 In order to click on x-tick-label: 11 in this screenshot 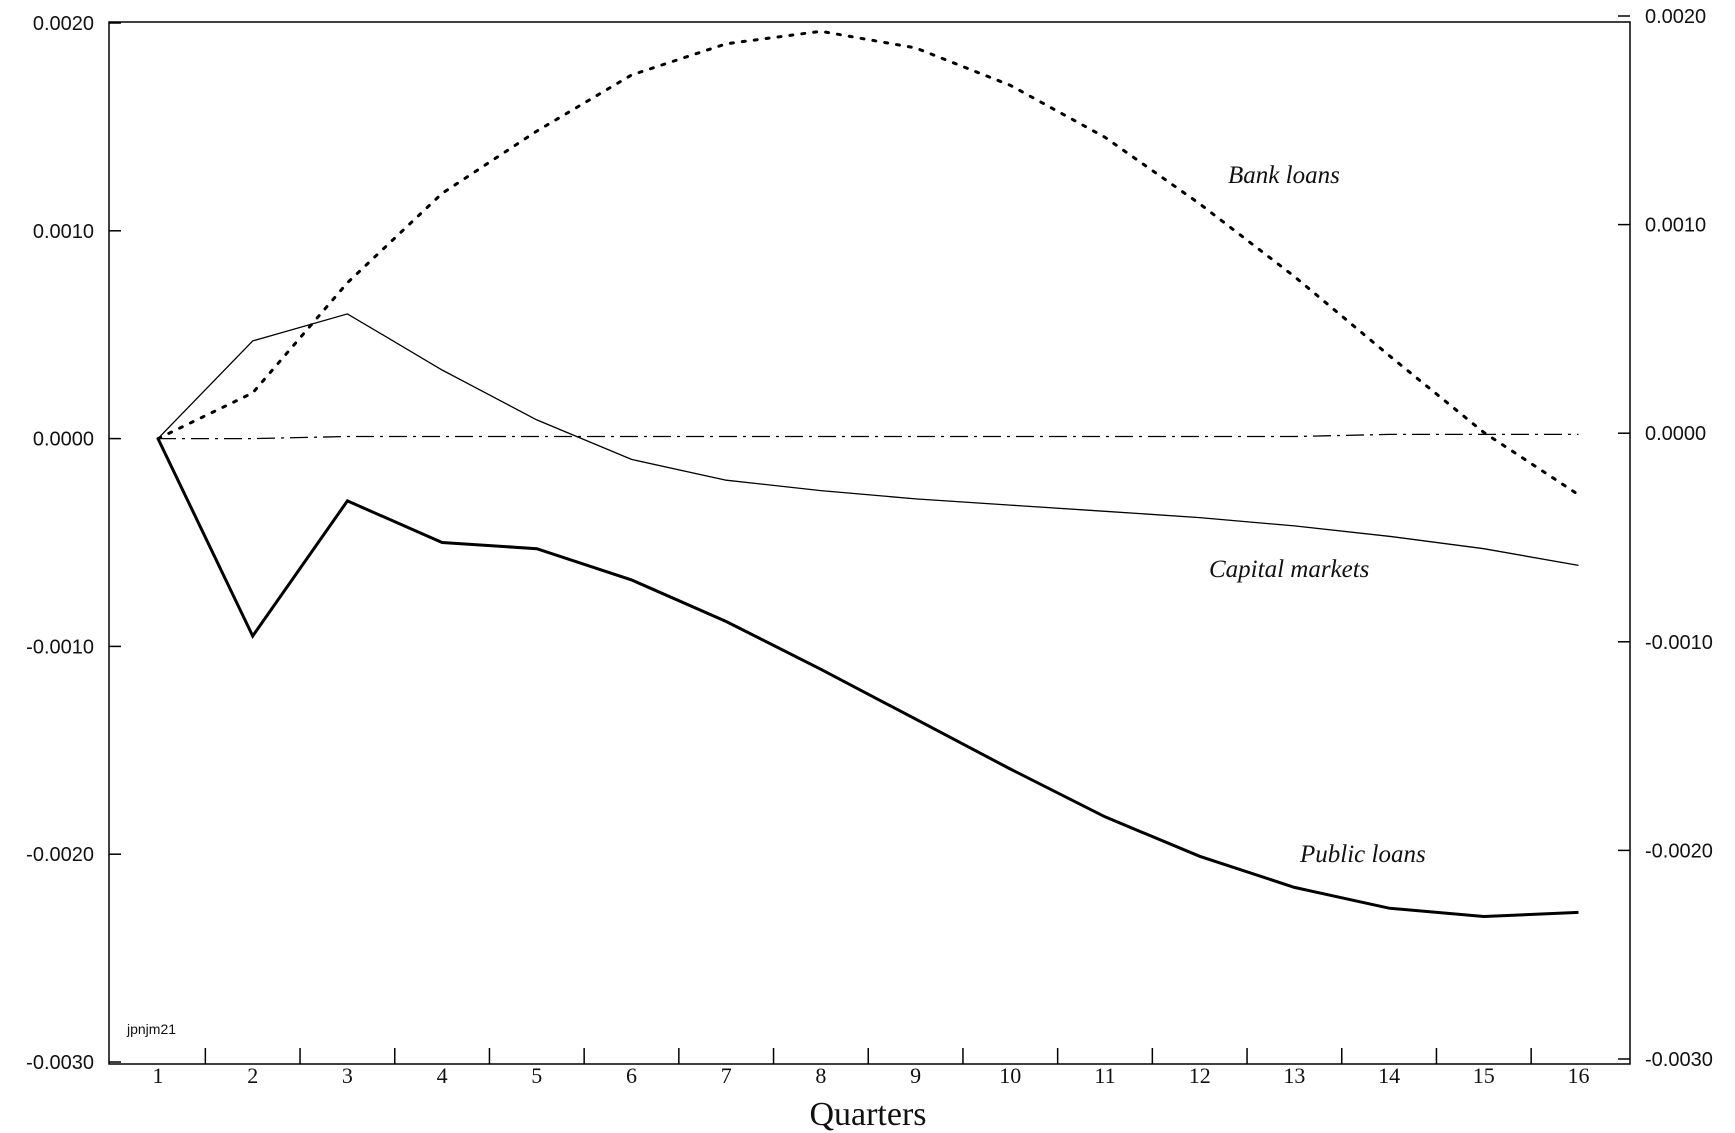, I will do `click(1104, 1075)`.